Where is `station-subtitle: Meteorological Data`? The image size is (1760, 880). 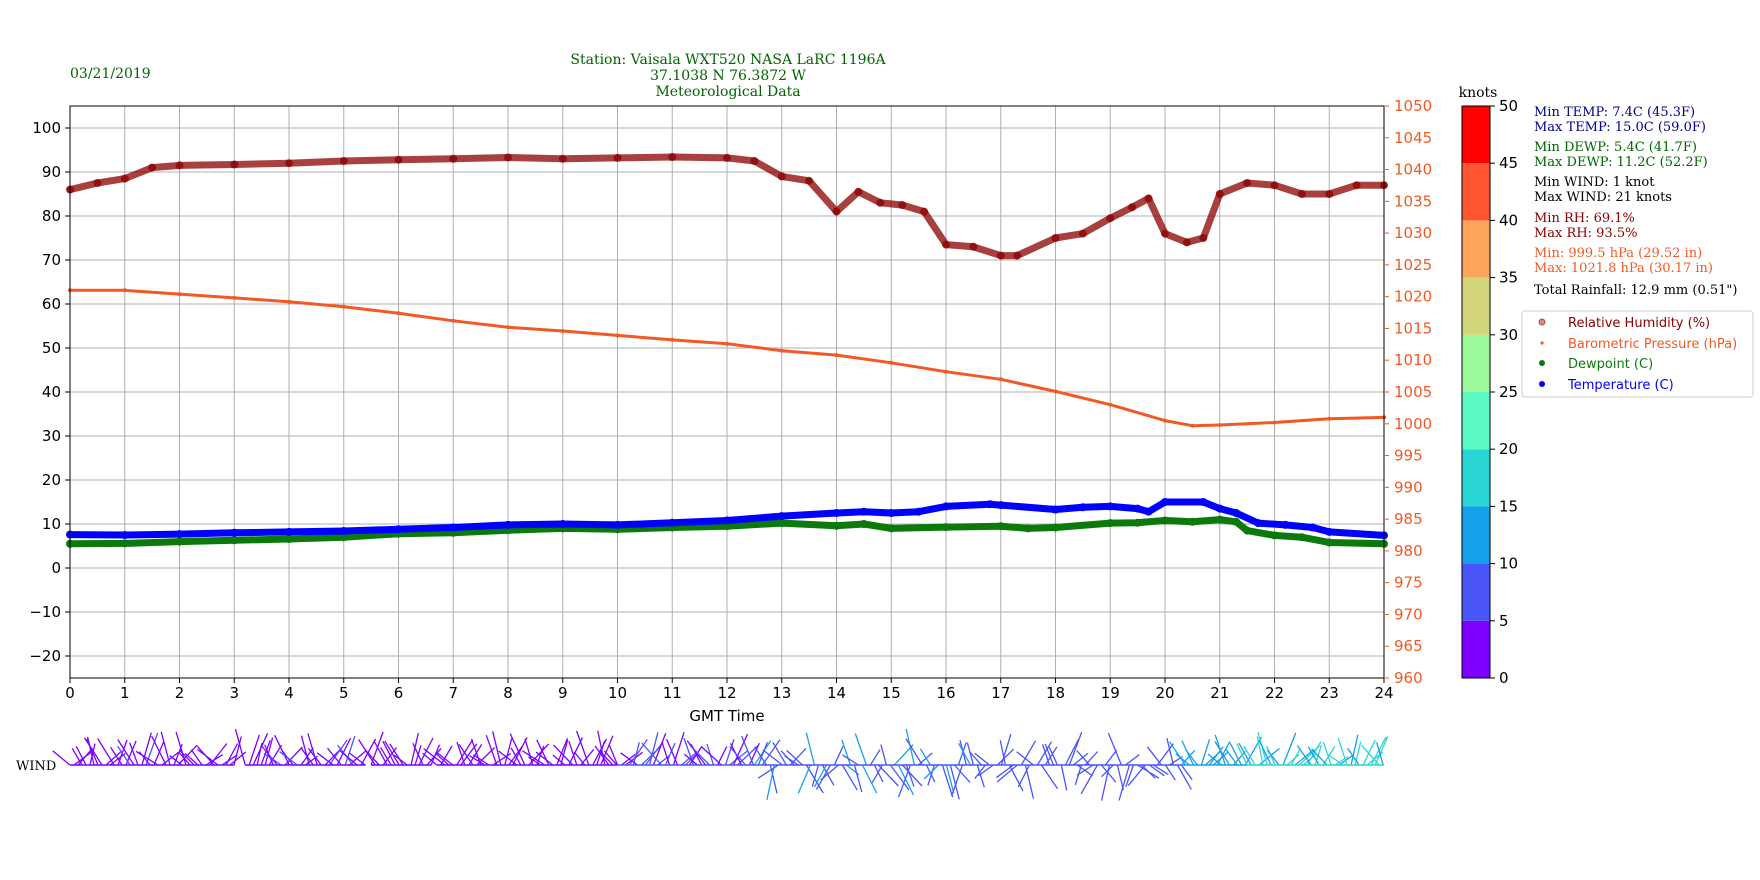 station-subtitle: Meteorological Data is located at coordinates (727, 92).